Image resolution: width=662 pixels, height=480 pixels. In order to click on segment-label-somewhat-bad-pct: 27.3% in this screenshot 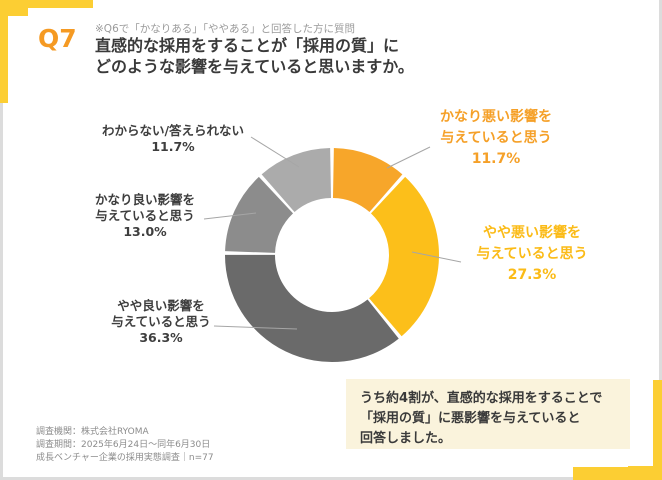, I will do `click(532, 275)`.